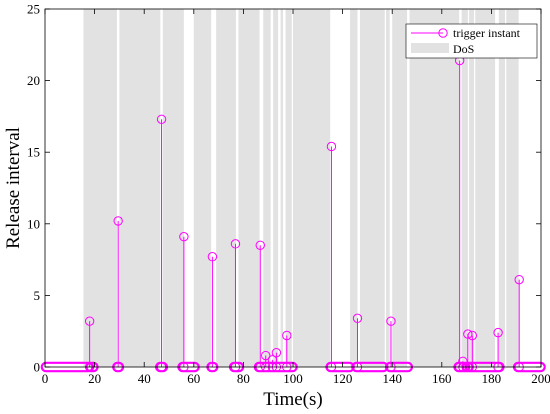 This screenshot has height=414, width=550. Describe the element at coordinates (492, 378) in the screenshot. I see `x-tick-label: 180` at that location.